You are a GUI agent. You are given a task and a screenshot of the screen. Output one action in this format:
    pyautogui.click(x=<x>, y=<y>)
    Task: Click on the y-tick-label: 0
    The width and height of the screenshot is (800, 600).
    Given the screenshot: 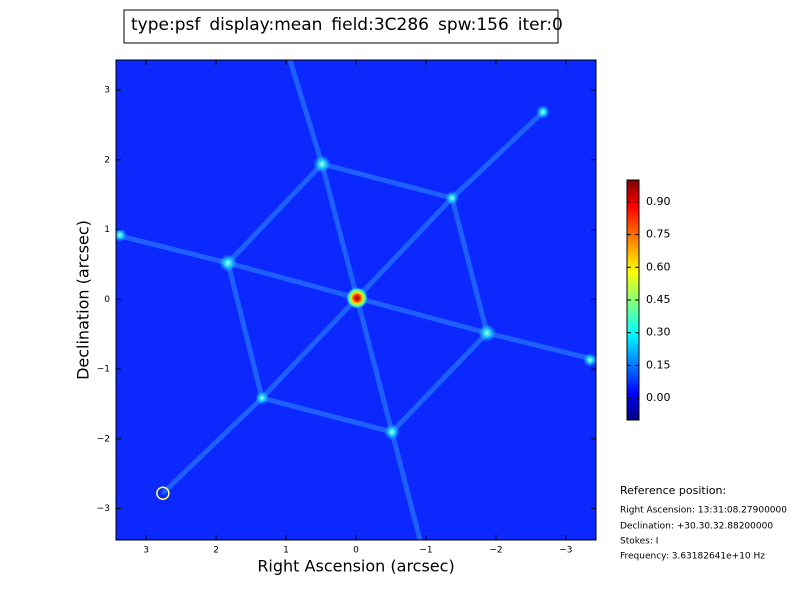 What is the action you would take?
    pyautogui.click(x=107, y=300)
    